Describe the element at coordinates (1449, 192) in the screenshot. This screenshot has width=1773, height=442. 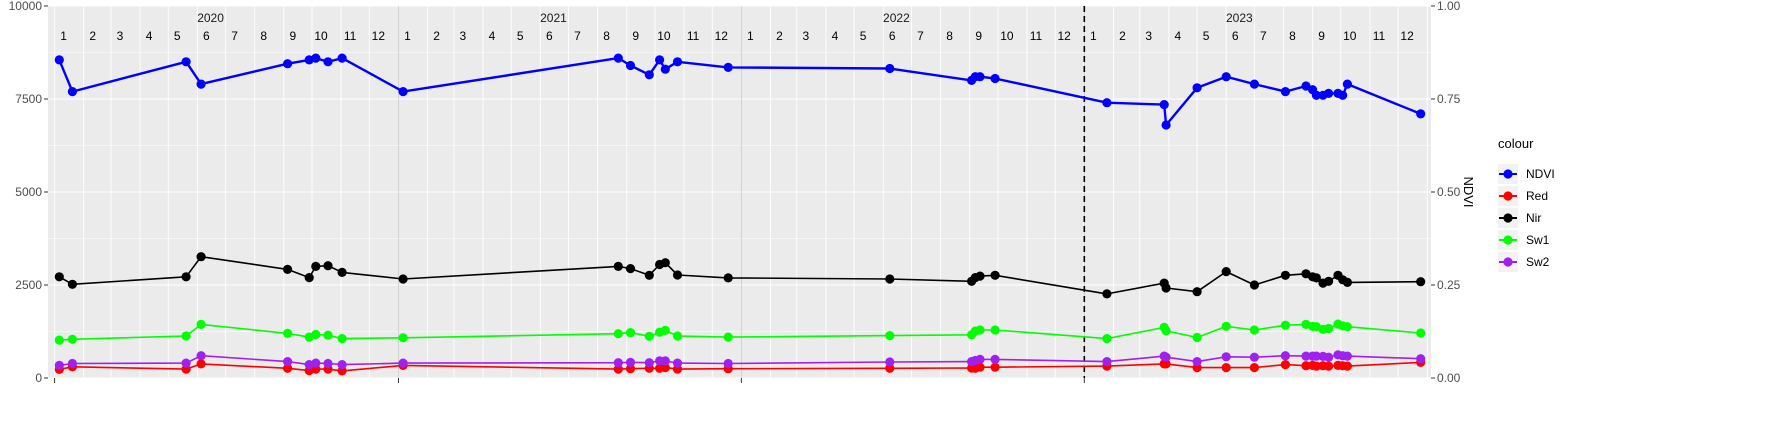
I see `right-axis-tick-label: 0.50` at that location.